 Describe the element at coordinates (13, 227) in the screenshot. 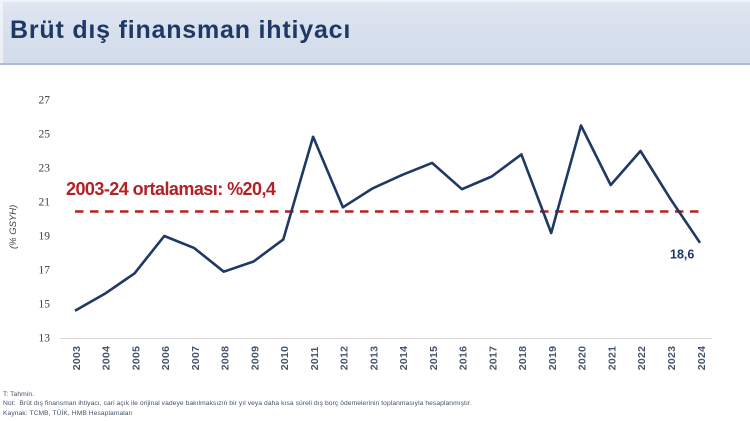

I see `svg-text: (% GSYH)` at that location.